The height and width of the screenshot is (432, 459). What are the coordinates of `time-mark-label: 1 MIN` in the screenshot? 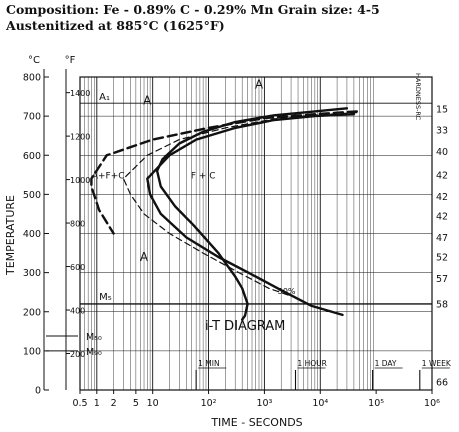 It's located at (208, 363).